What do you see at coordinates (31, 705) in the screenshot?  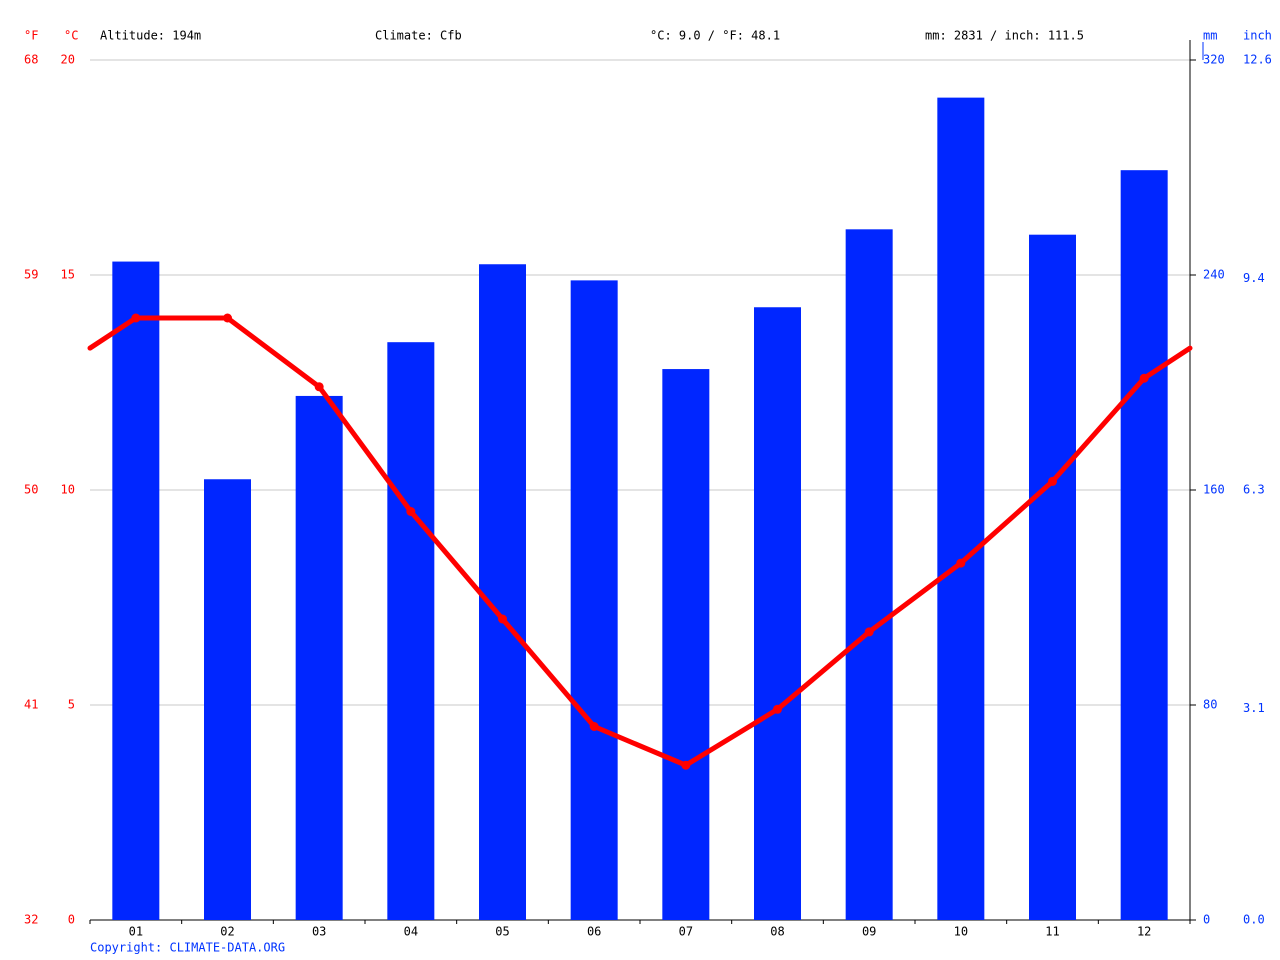 I see `f-tick-label: 41` at bounding box center [31, 705].